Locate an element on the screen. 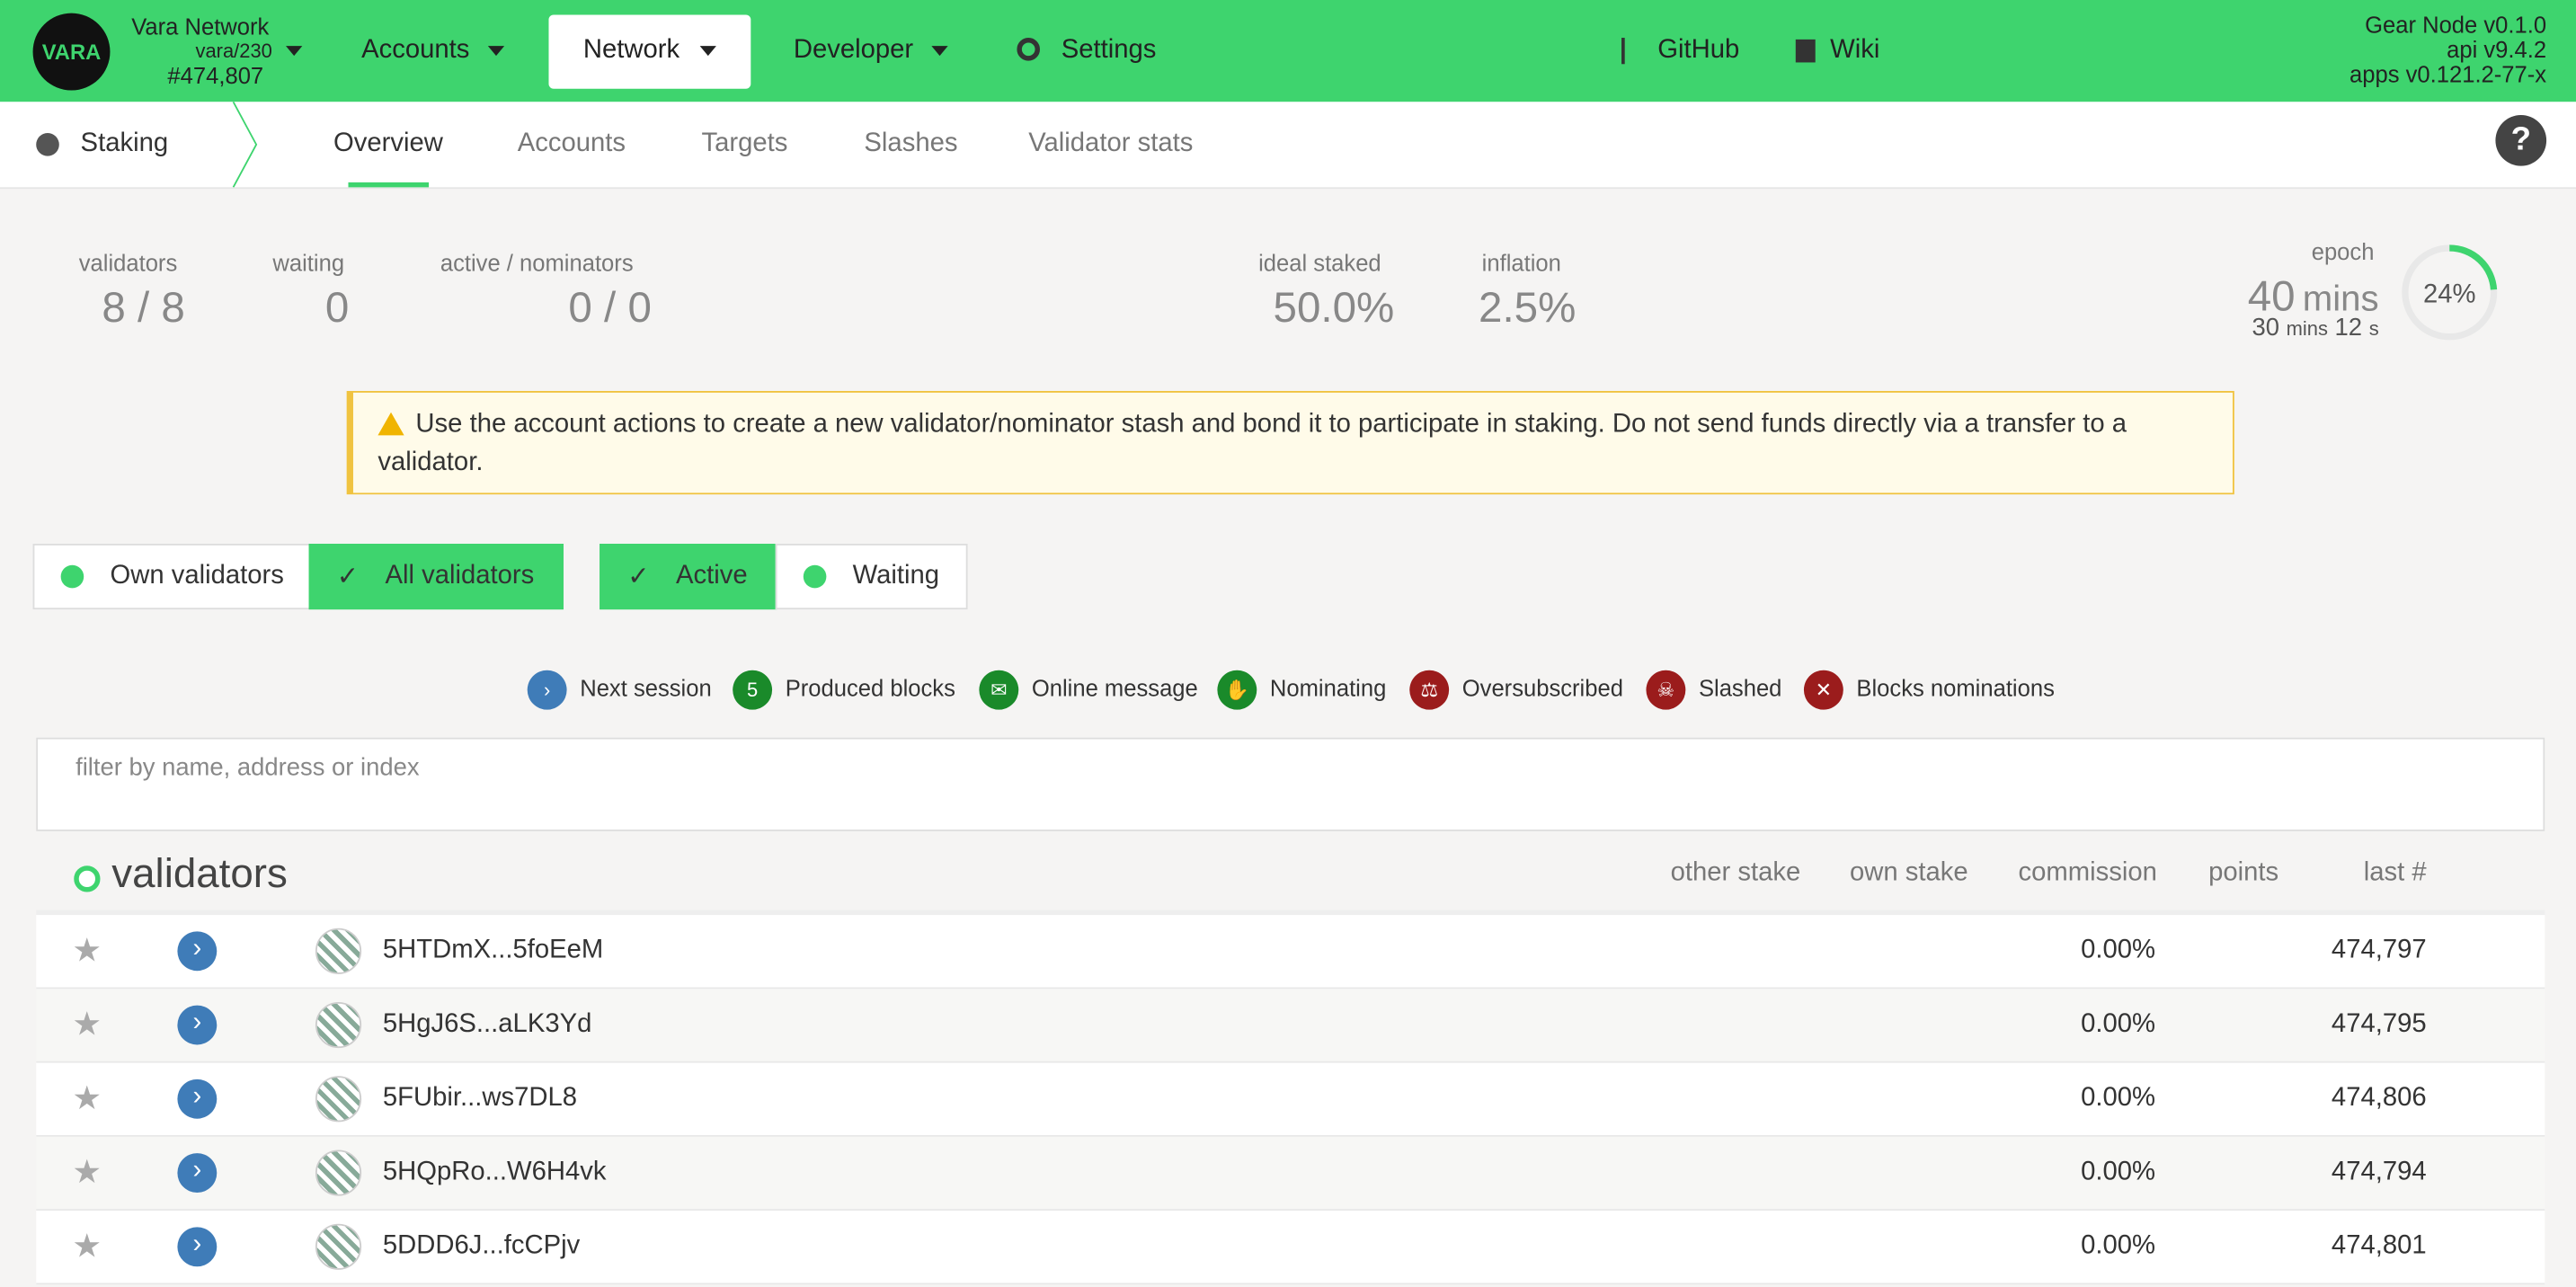  legend-label: Blocks nominations is located at coordinates (1955, 687).